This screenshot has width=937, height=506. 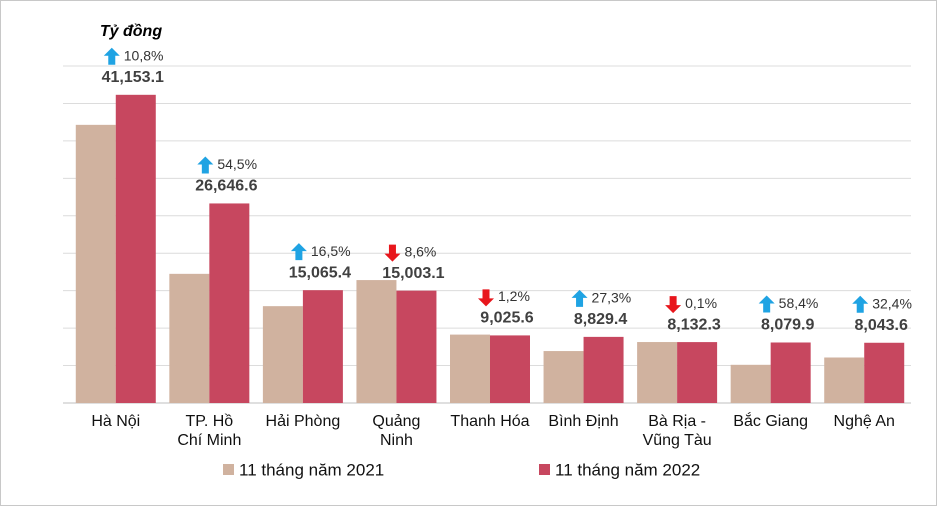 What do you see at coordinates (420, 251) in the screenshot?
I see `change-label: 8,6%` at bounding box center [420, 251].